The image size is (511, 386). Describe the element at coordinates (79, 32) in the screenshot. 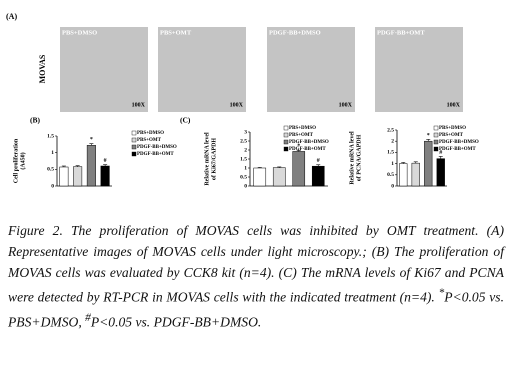

I see `image-title: PBS+DMSO` at that location.